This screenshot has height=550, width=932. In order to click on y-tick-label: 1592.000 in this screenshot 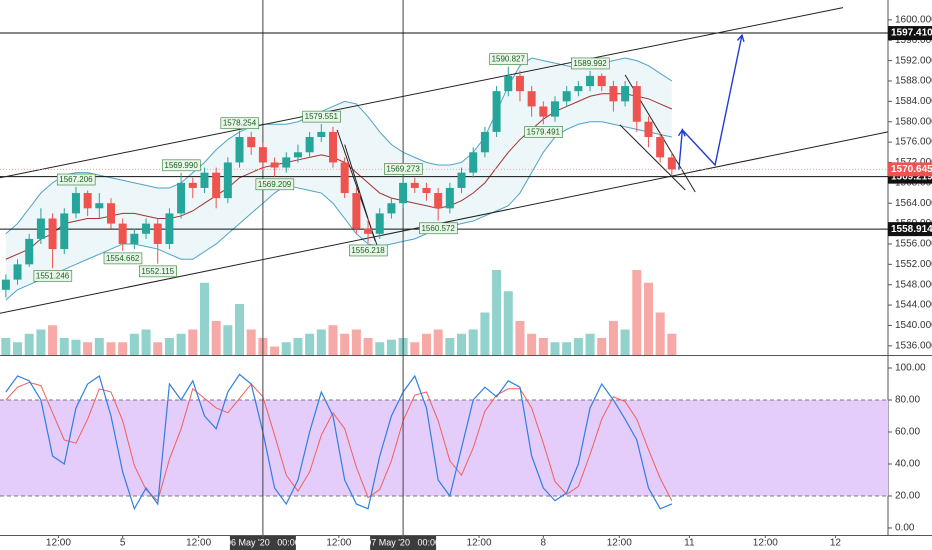, I will do `click(913, 60)`.